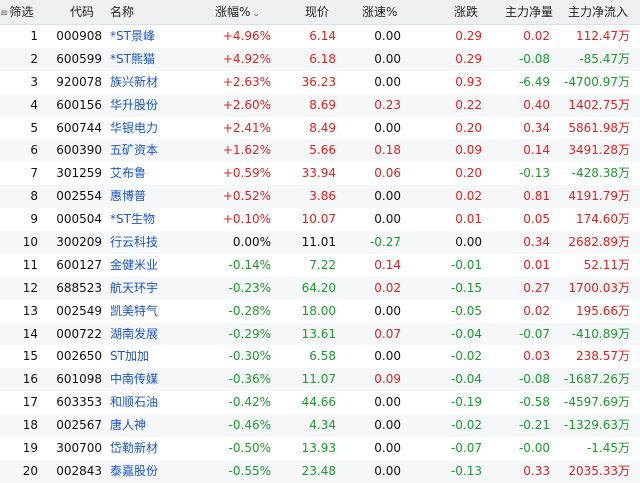  Describe the element at coordinates (128, 173) in the screenshot. I see `stock-name-link: 艾布鲁` at that location.